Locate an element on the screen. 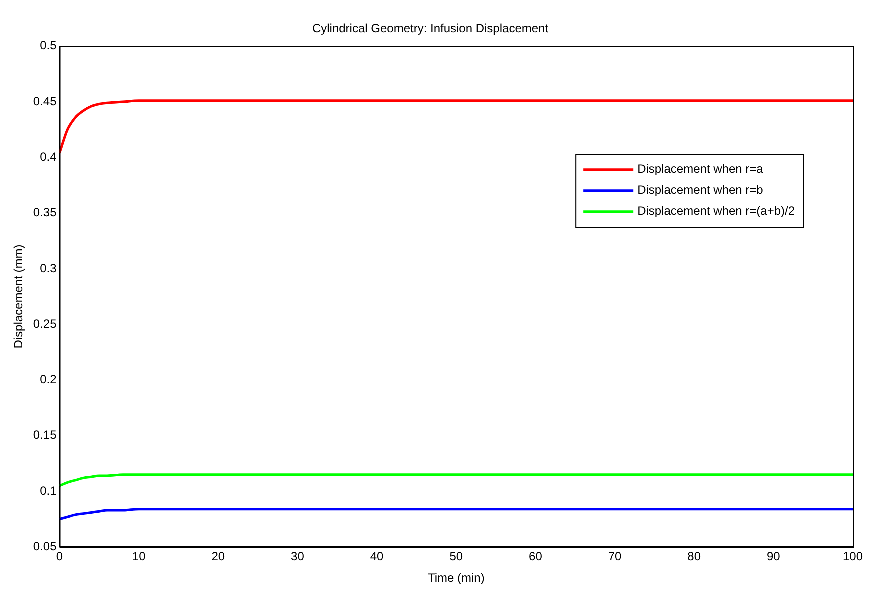 The height and width of the screenshot is (598, 875). x-tick-label: 80 is located at coordinates (695, 557).